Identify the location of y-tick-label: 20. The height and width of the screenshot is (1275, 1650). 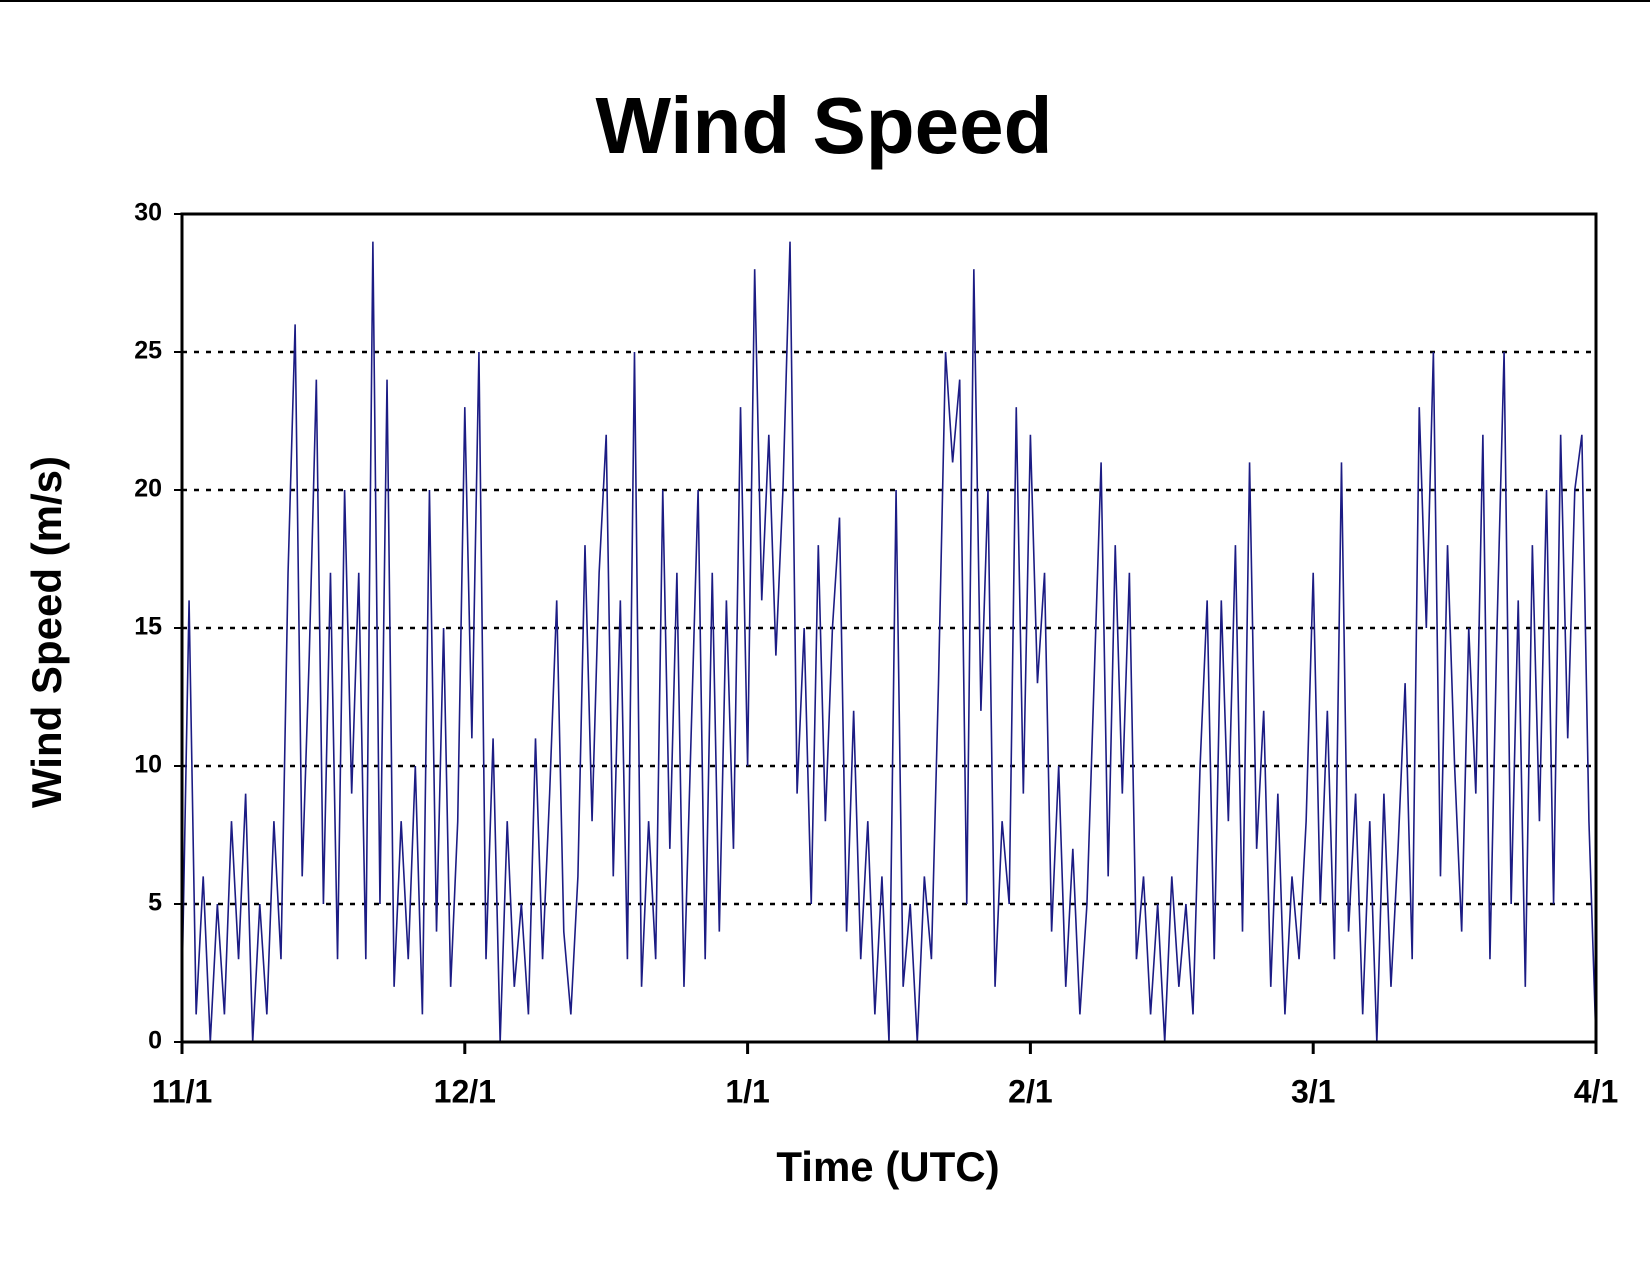
(148, 489).